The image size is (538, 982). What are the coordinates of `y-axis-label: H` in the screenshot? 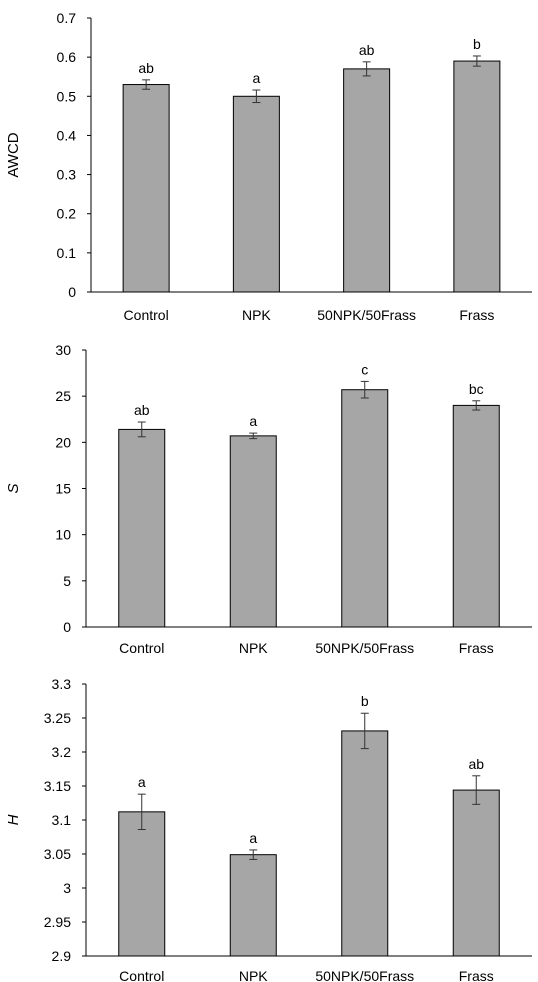 It's located at (13, 819).